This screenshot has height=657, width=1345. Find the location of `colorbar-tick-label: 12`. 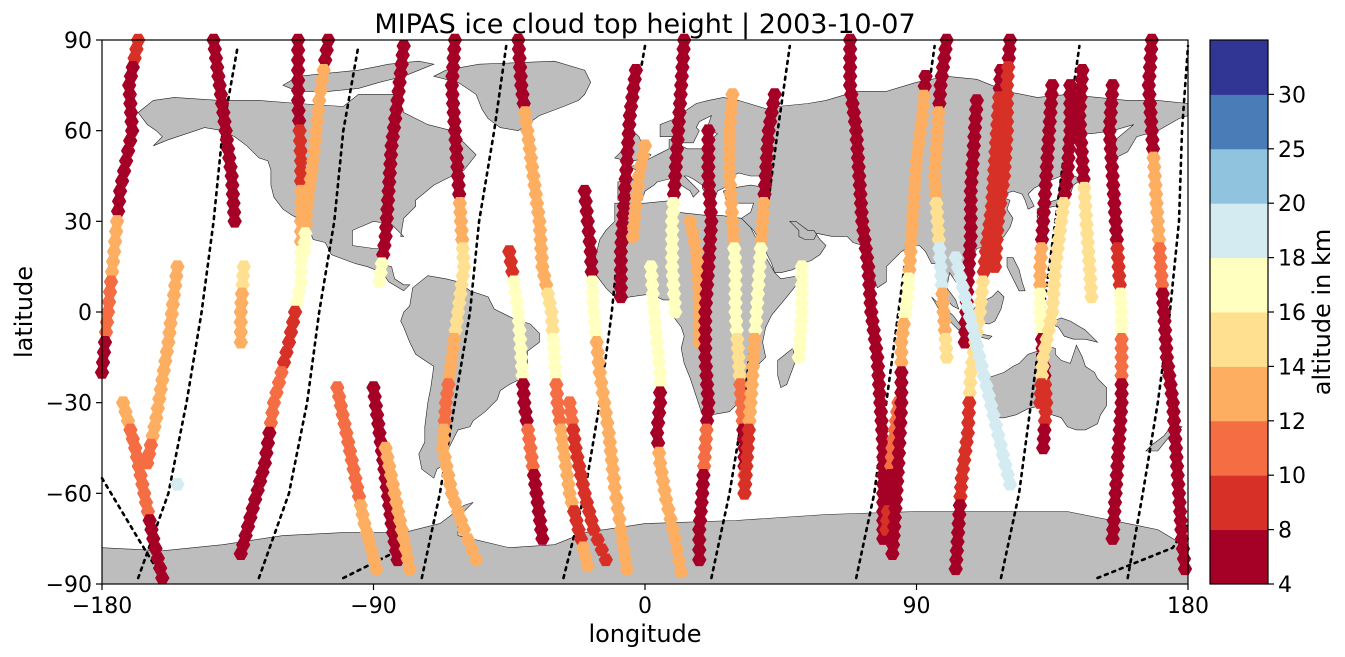

colorbar-tick-label: 12 is located at coordinates (1292, 422).